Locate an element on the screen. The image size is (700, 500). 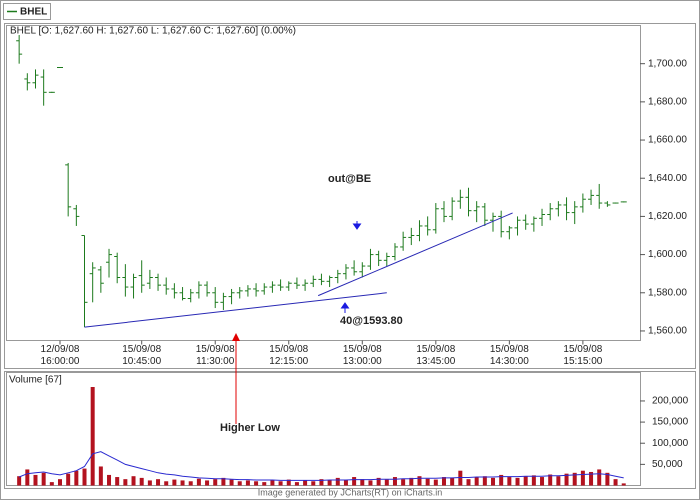
y-tick-label: 1,560.00 is located at coordinates (667, 331).